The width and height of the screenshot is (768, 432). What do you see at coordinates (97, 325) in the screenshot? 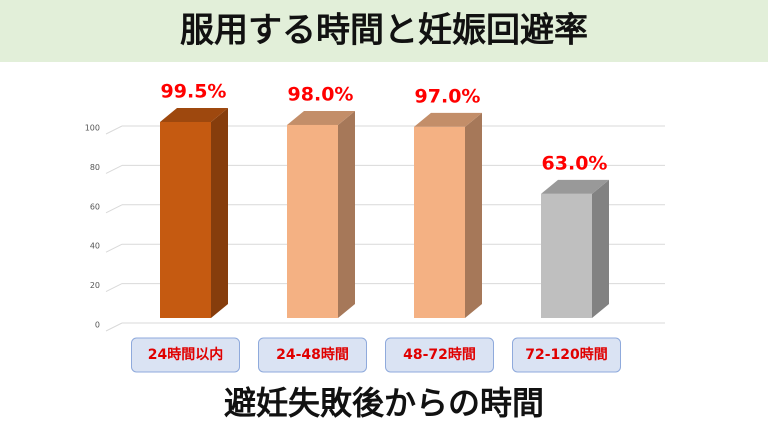
I see `y-tick-label: 0` at bounding box center [97, 325].